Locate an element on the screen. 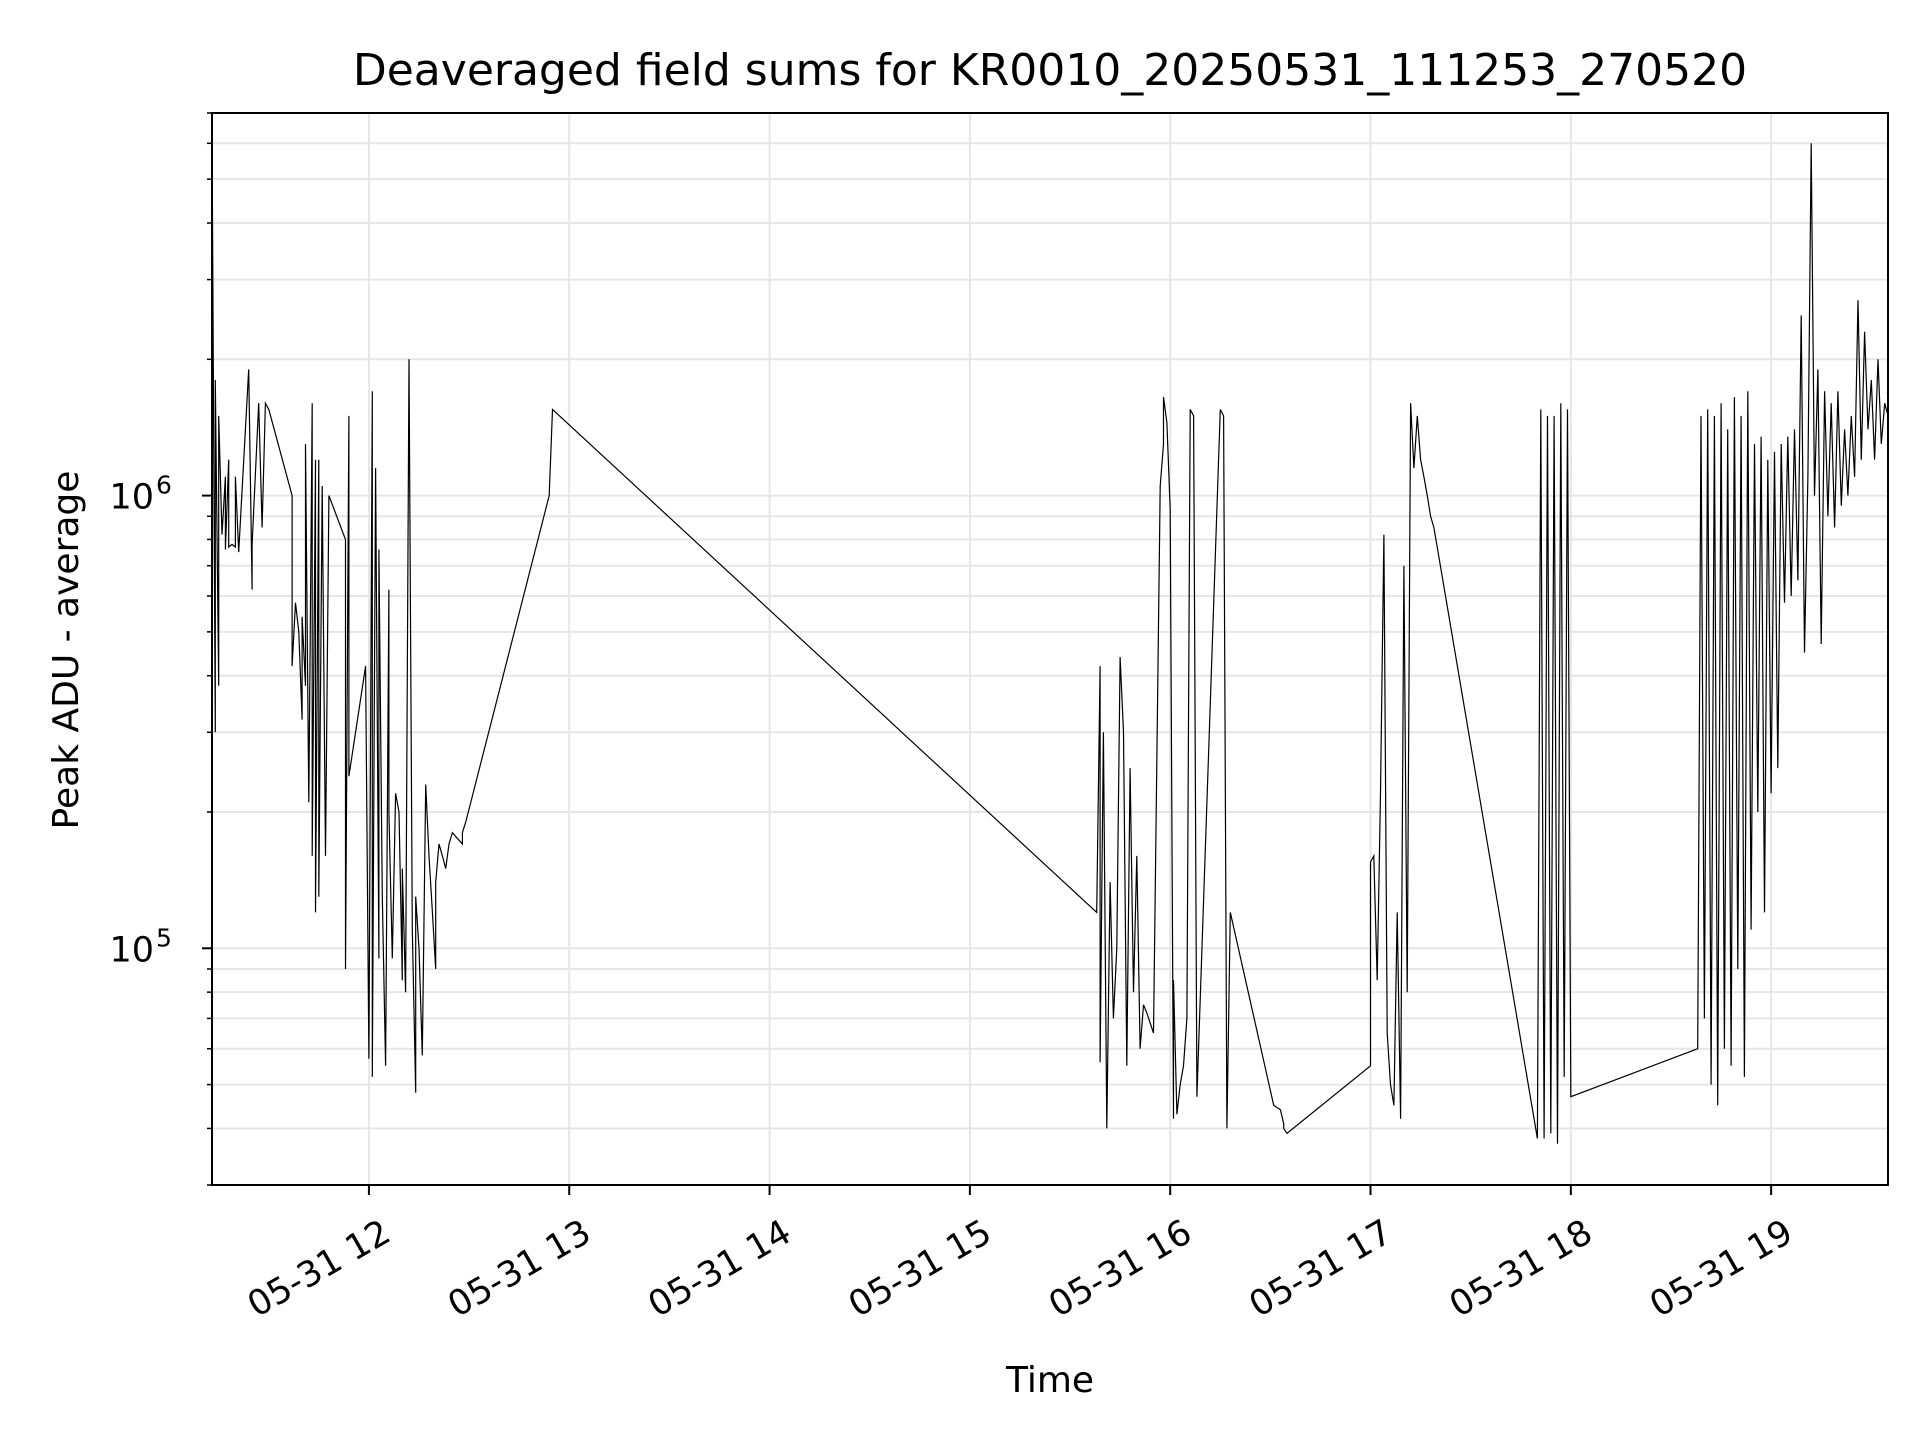 The height and width of the screenshot is (1440, 1920). y-axis-label: Peak ADU - average is located at coordinates (66, 650).